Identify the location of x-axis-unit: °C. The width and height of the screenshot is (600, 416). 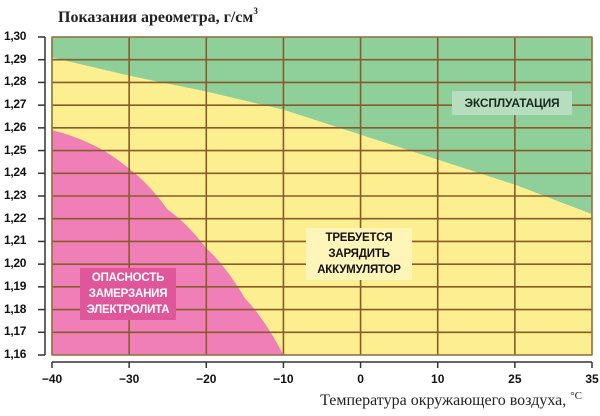
(576, 396).